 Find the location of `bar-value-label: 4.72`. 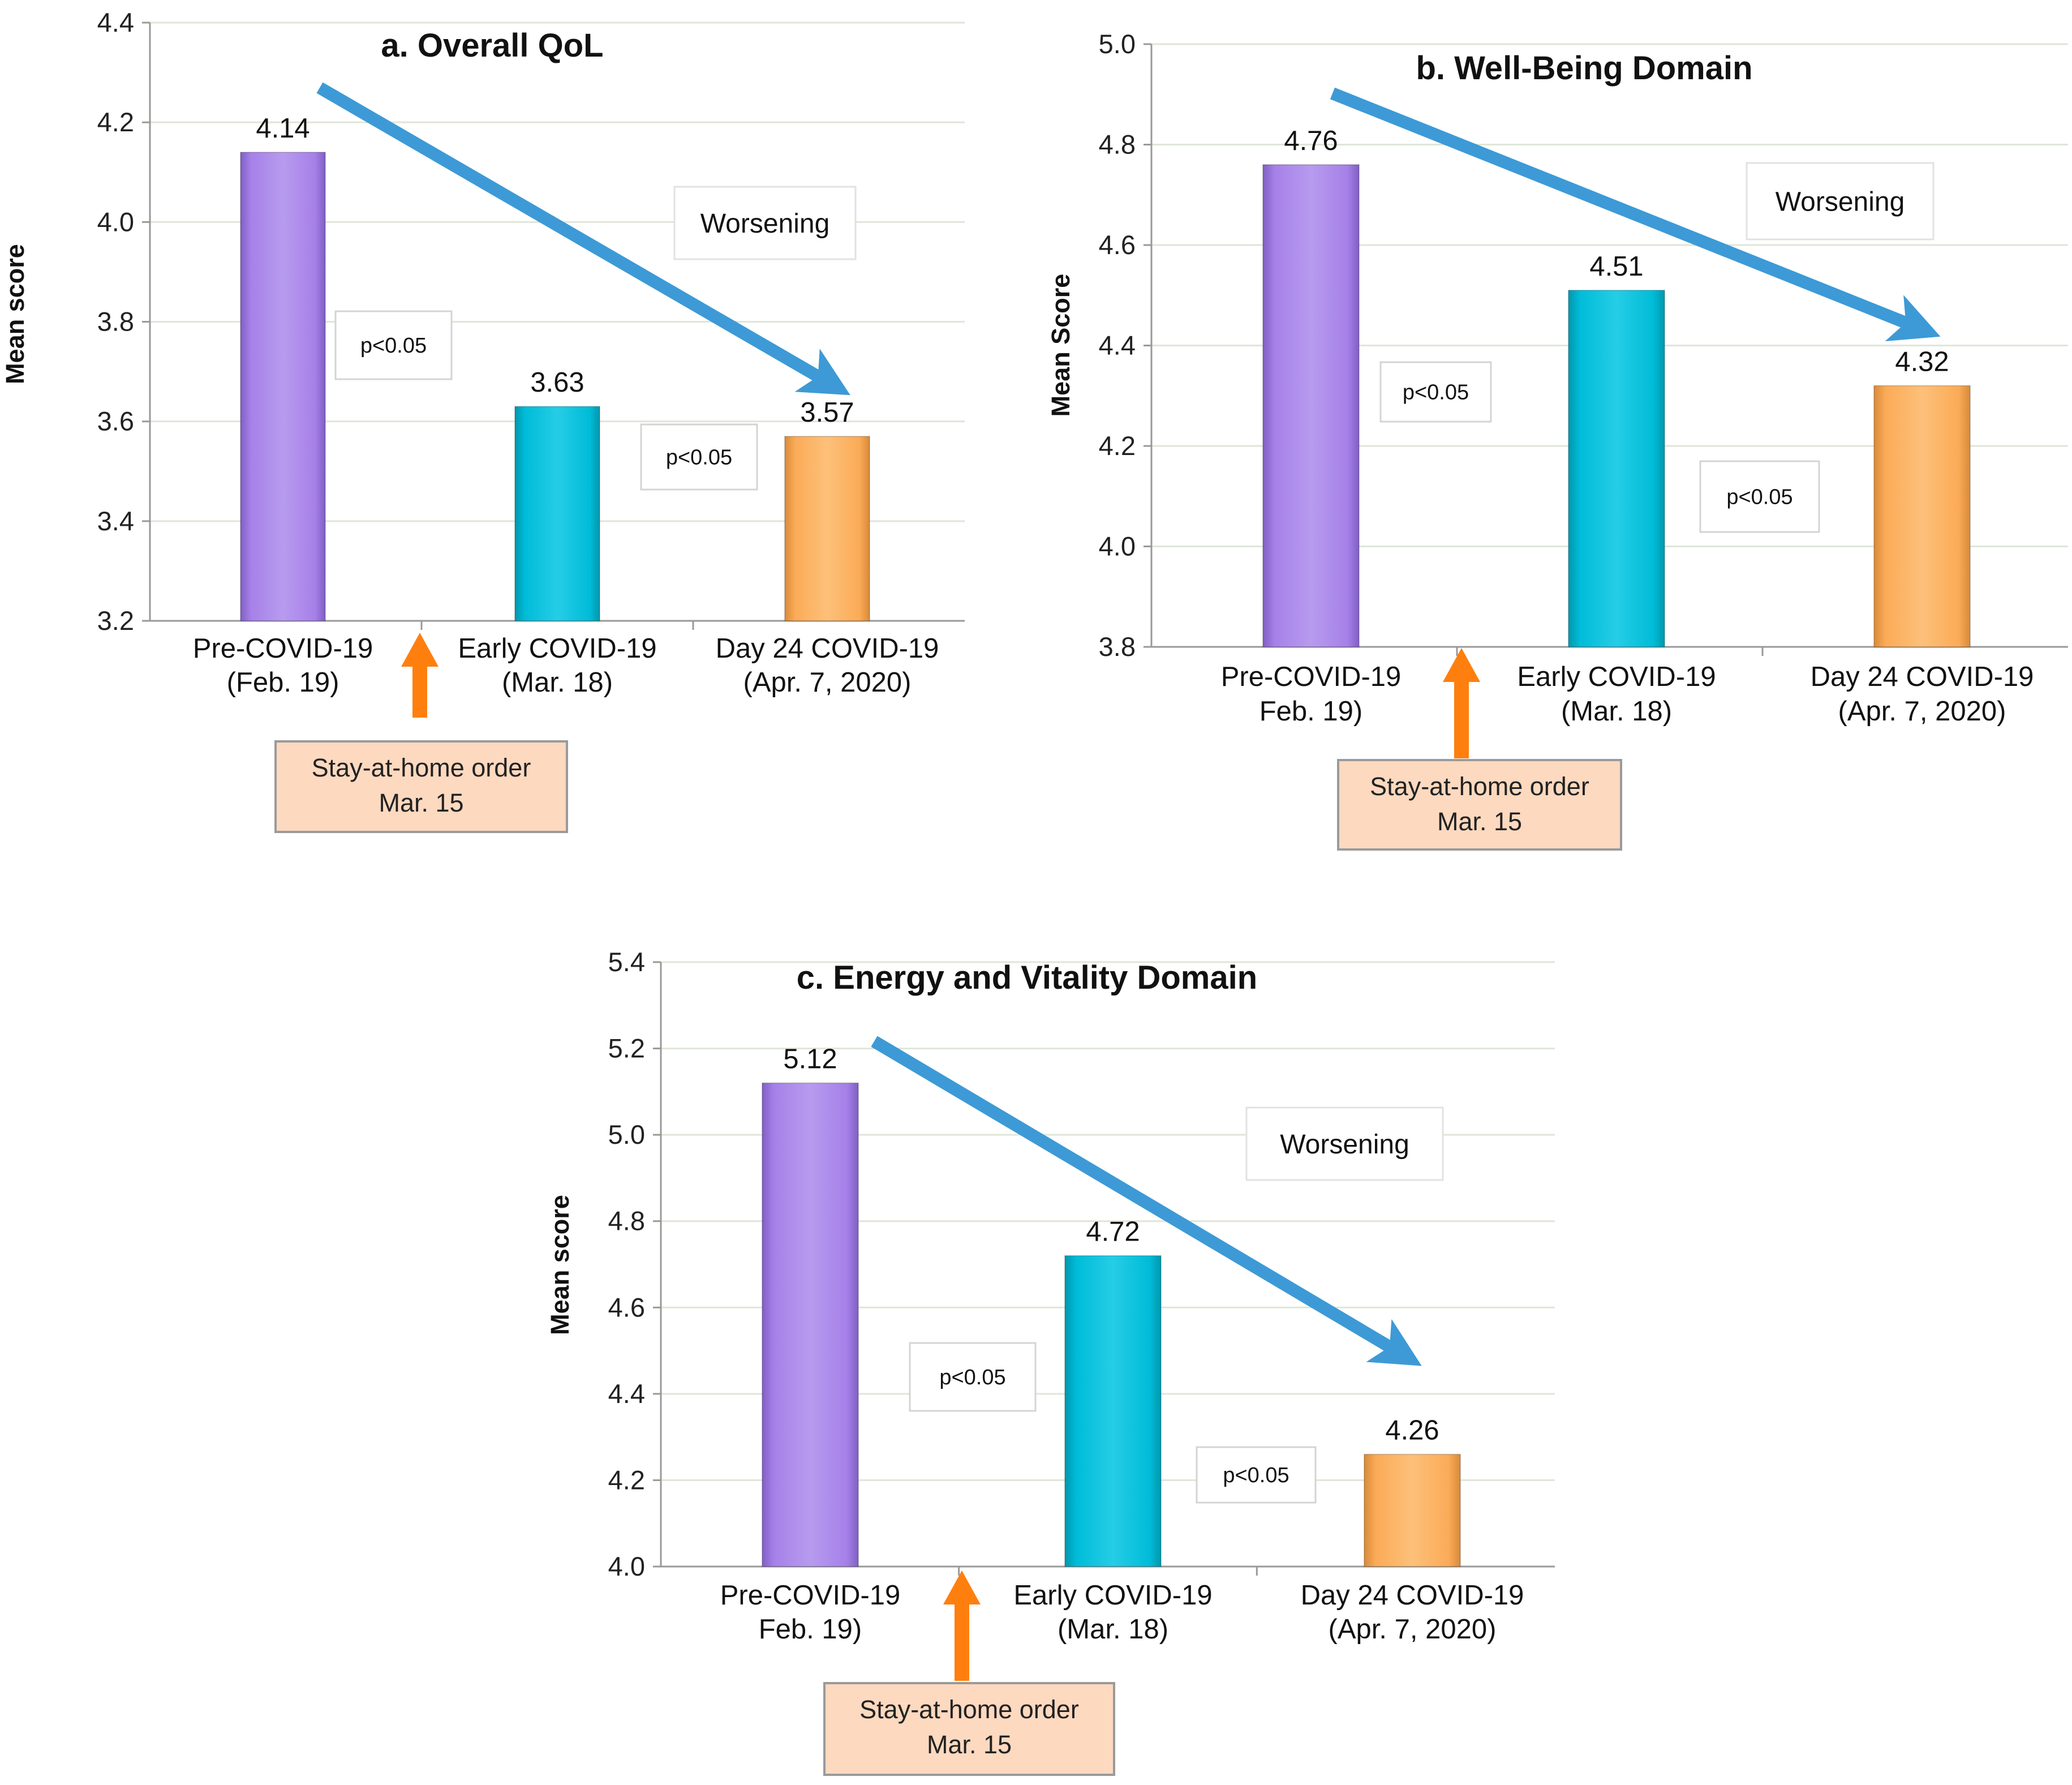

bar-value-label: 4.72 is located at coordinates (1113, 1232).